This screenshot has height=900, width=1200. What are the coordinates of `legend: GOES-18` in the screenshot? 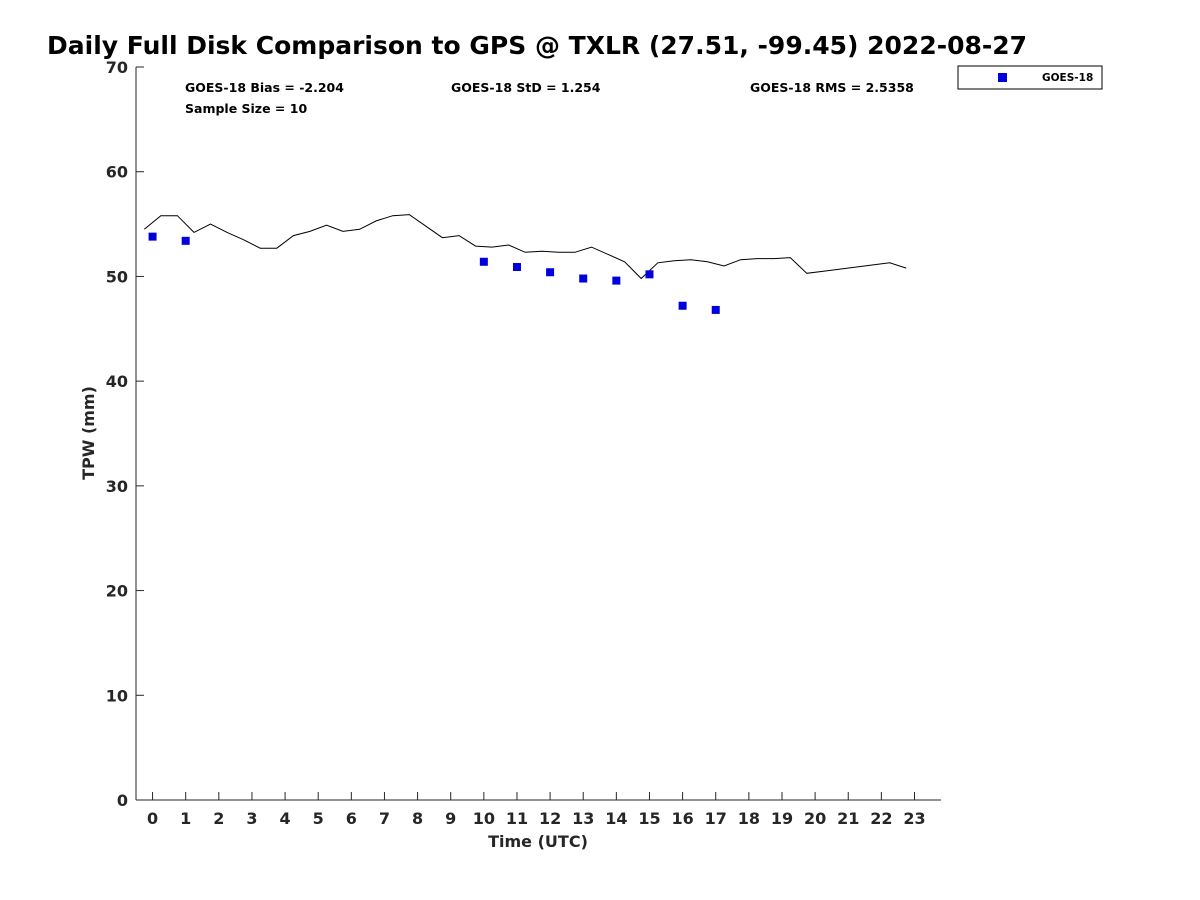 It's located at (1030, 77).